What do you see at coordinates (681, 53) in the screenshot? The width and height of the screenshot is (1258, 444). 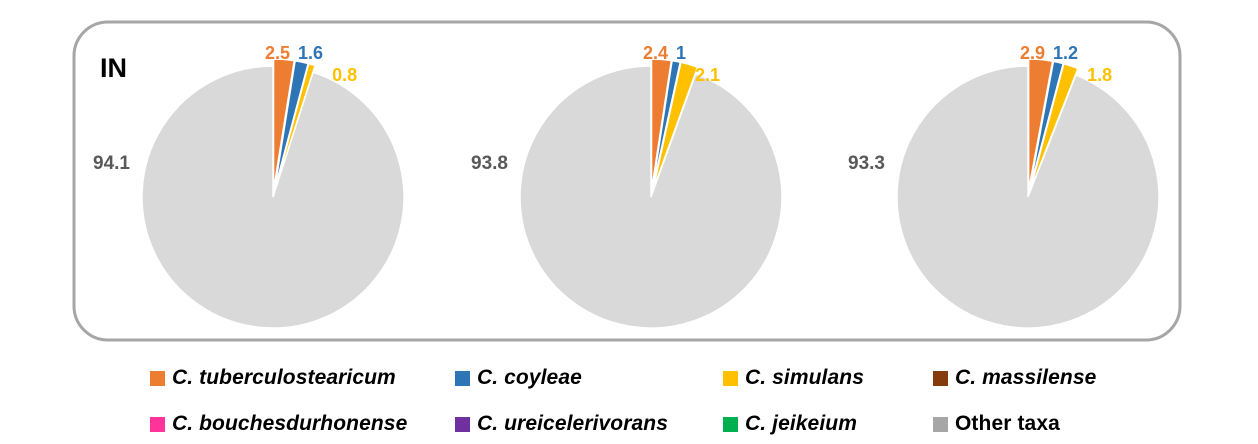 I see `pie-2-label-c-coyleae: 1` at bounding box center [681, 53].